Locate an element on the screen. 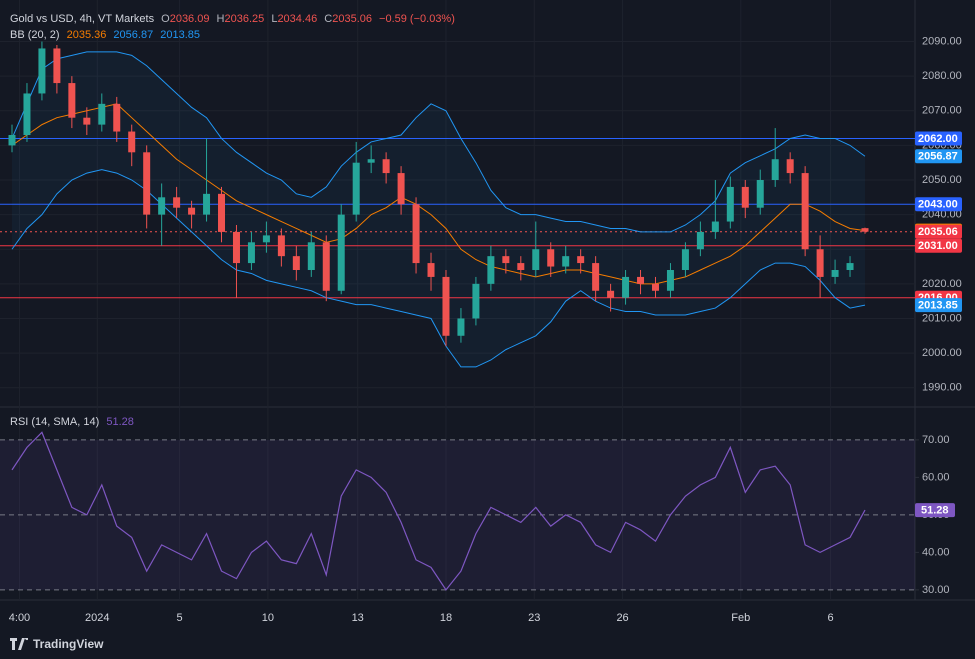 The width and height of the screenshot is (975, 659). price-label: 2013.85 is located at coordinates (938, 306).